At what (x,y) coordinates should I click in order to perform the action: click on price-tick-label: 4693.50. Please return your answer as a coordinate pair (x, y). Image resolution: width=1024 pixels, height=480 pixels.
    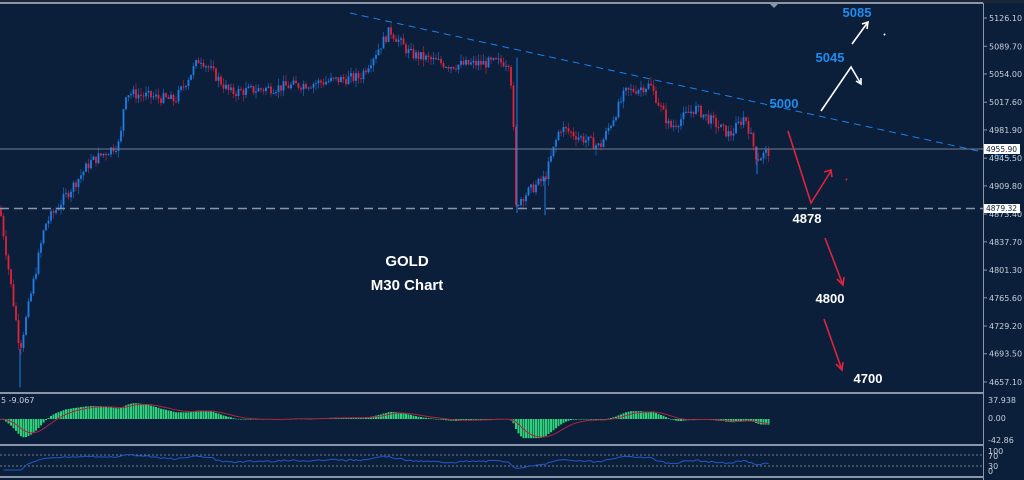
    Looking at the image, I should click on (1005, 354).